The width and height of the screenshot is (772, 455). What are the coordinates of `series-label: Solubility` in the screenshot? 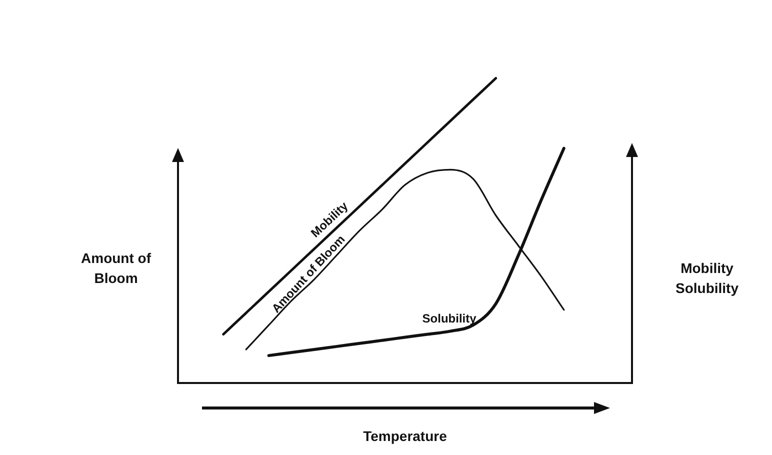 It's located at (449, 318).